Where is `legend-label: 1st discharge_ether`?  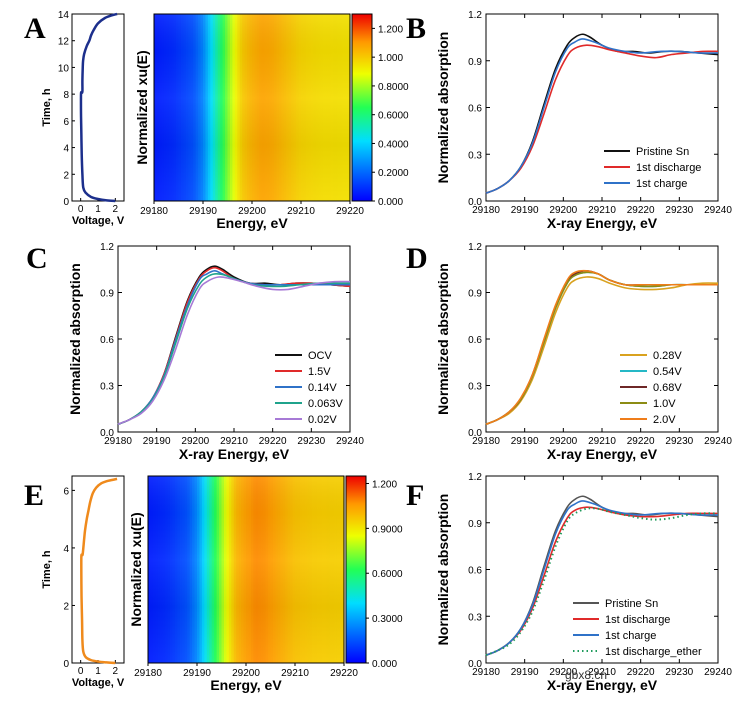
legend-label: 1st discharge_ether is located at coordinates (653, 652).